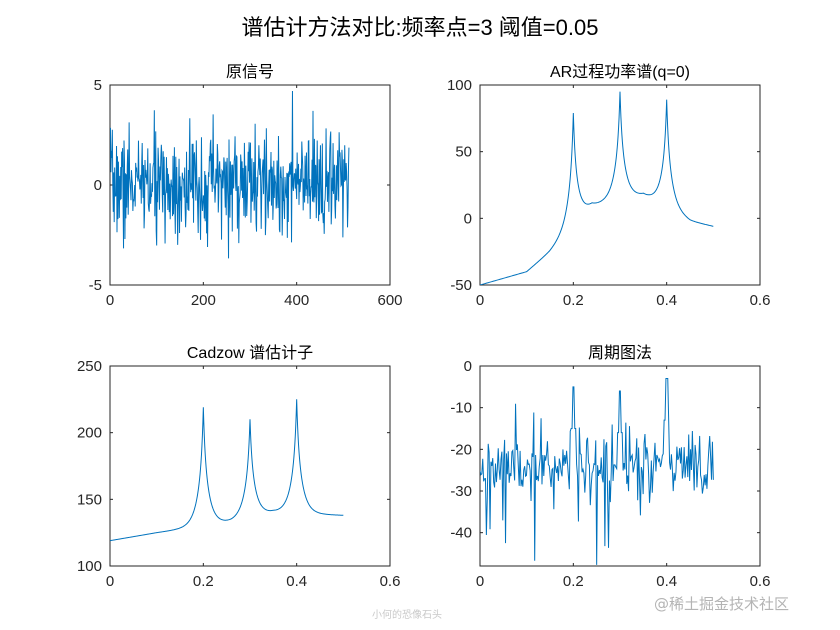 The width and height of the screenshot is (840, 630). Describe the element at coordinates (620, 72) in the screenshot. I see `panel-title: AR过程功率谱(q=0)` at that location.